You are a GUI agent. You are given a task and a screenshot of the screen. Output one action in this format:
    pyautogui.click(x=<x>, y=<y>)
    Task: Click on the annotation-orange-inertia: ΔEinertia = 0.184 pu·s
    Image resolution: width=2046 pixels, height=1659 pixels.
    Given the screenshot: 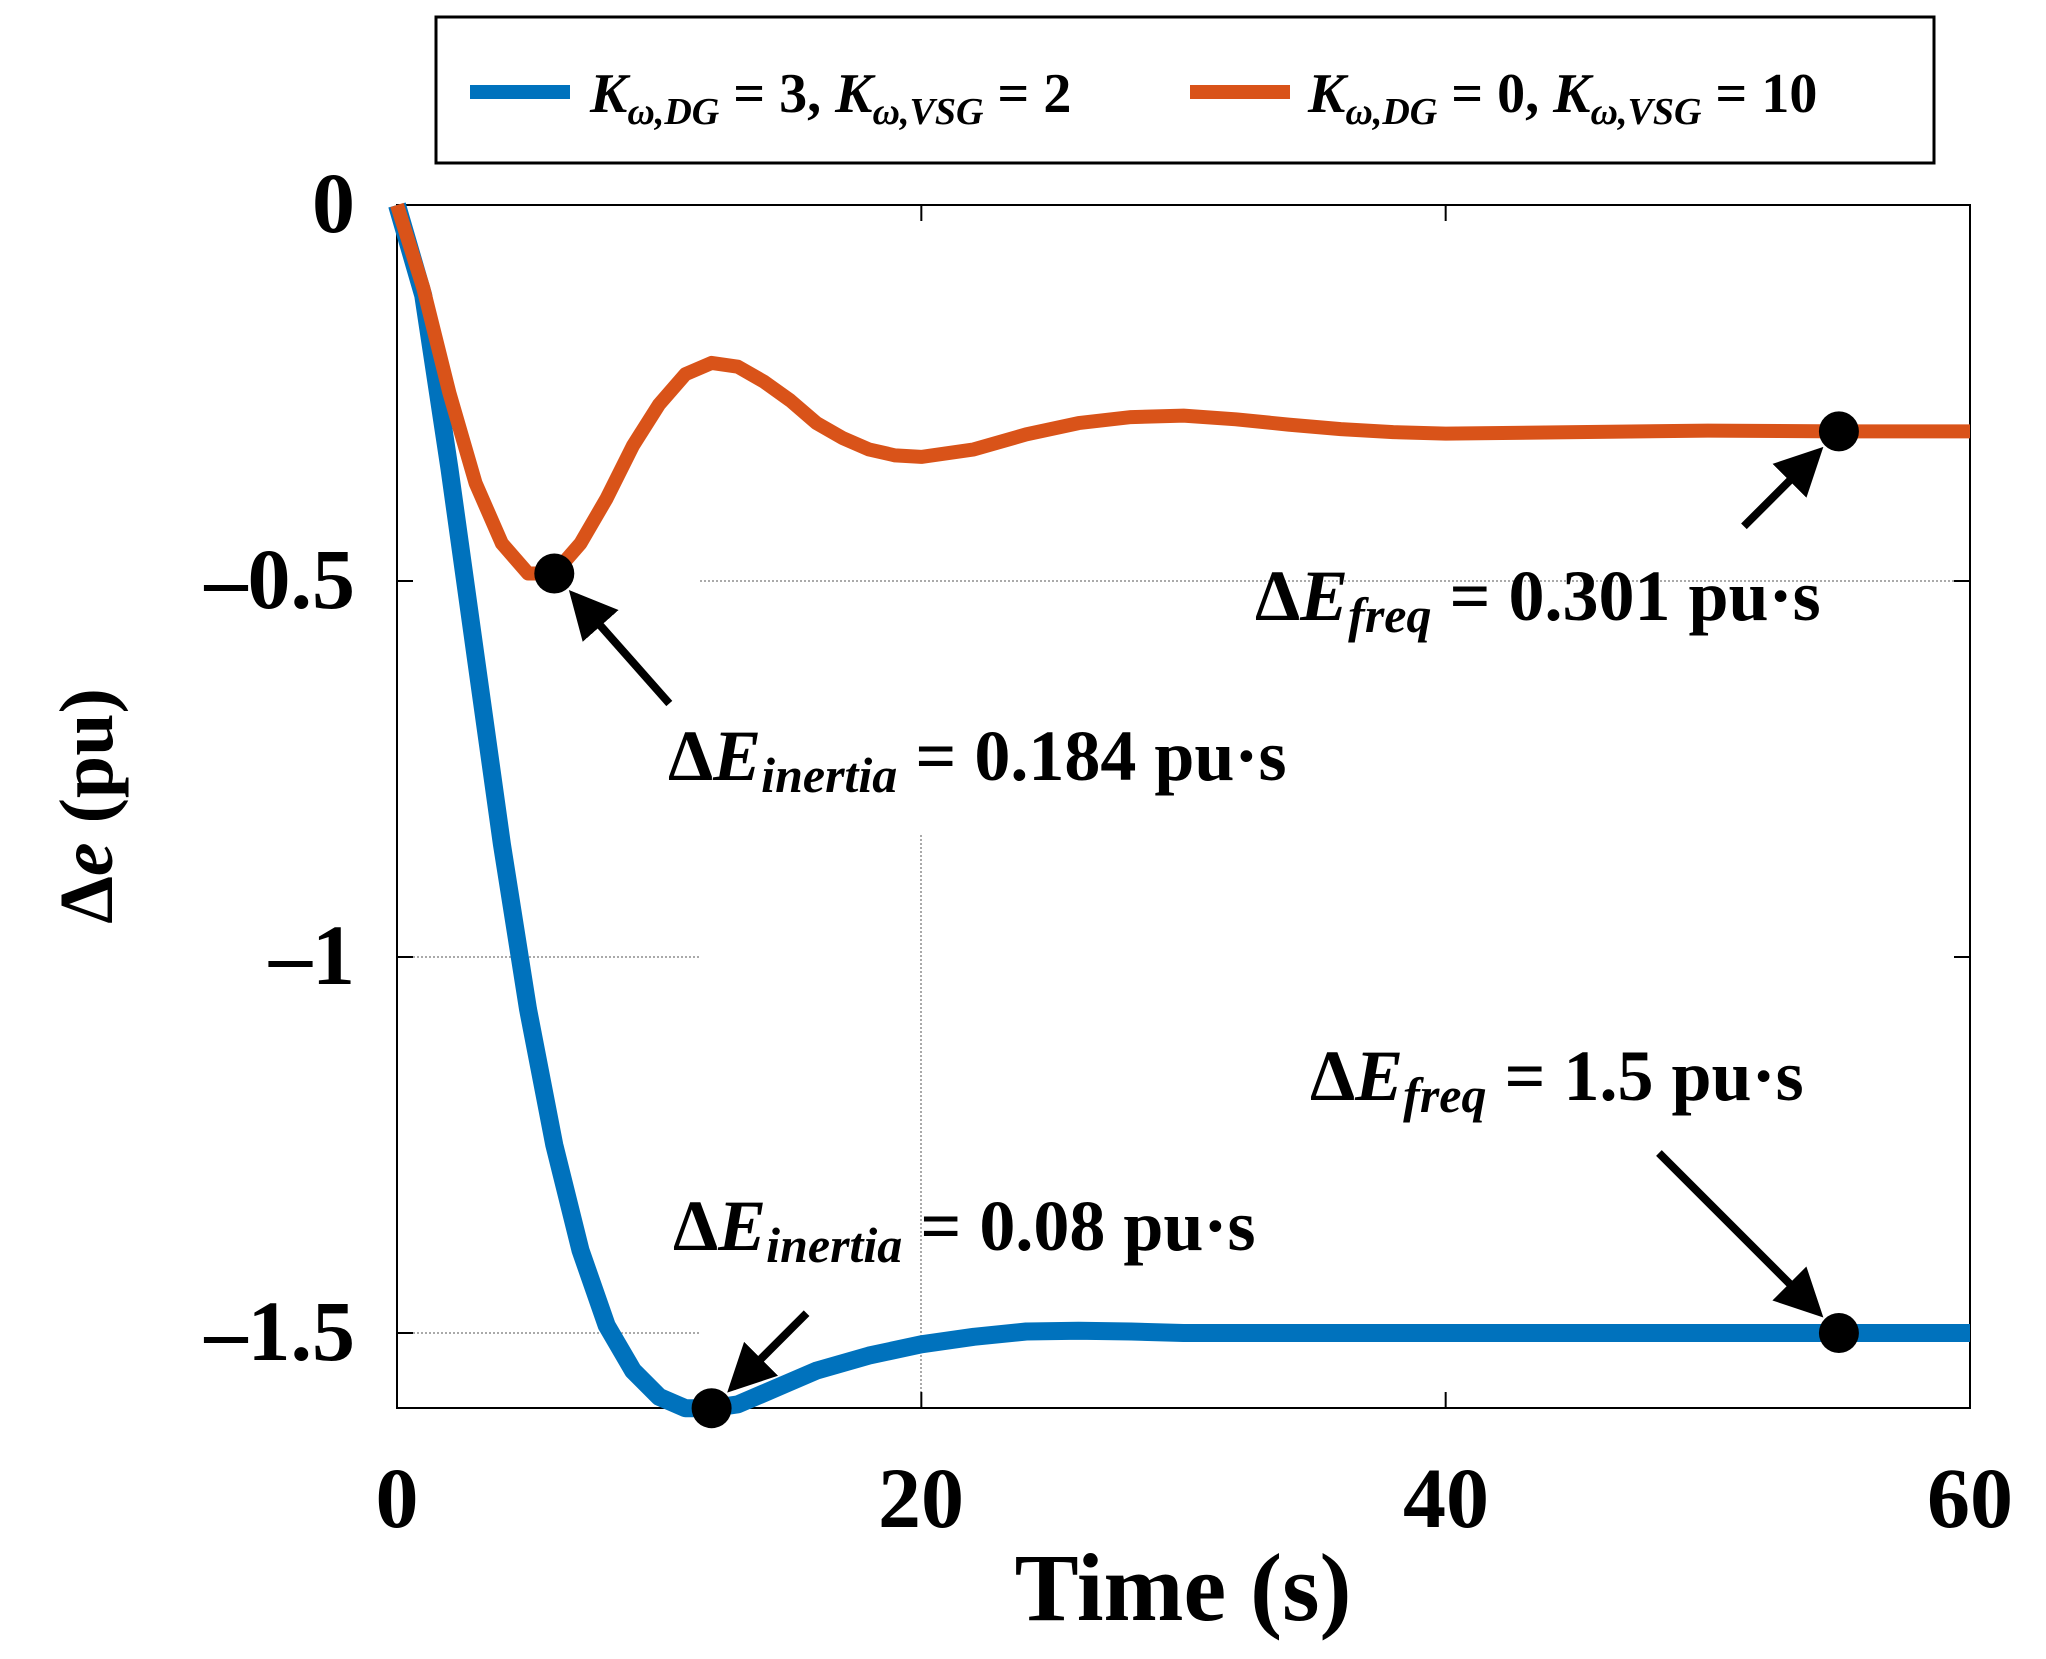 What is the action you would take?
    pyautogui.click(x=977, y=759)
    